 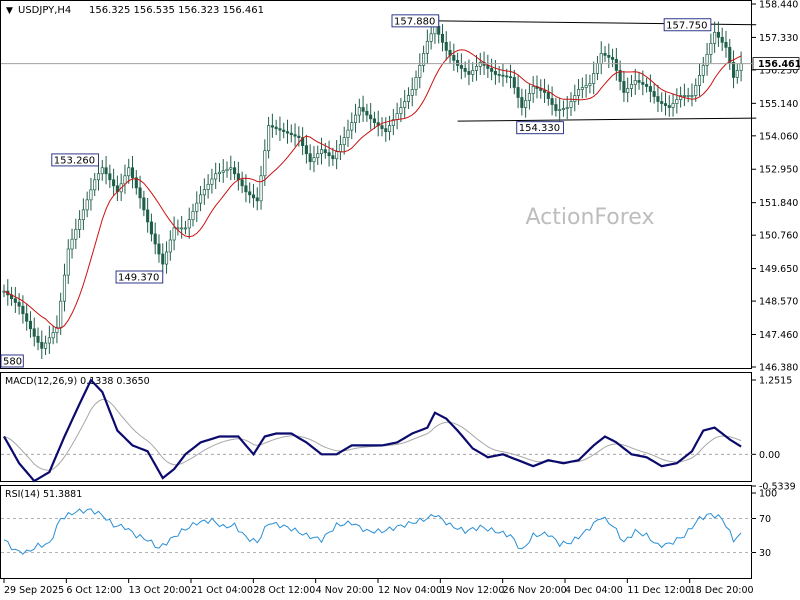 What do you see at coordinates (778, 269) in the screenshot?
I see `price-tick-label: 149.650` at bounding box center [778, 269].